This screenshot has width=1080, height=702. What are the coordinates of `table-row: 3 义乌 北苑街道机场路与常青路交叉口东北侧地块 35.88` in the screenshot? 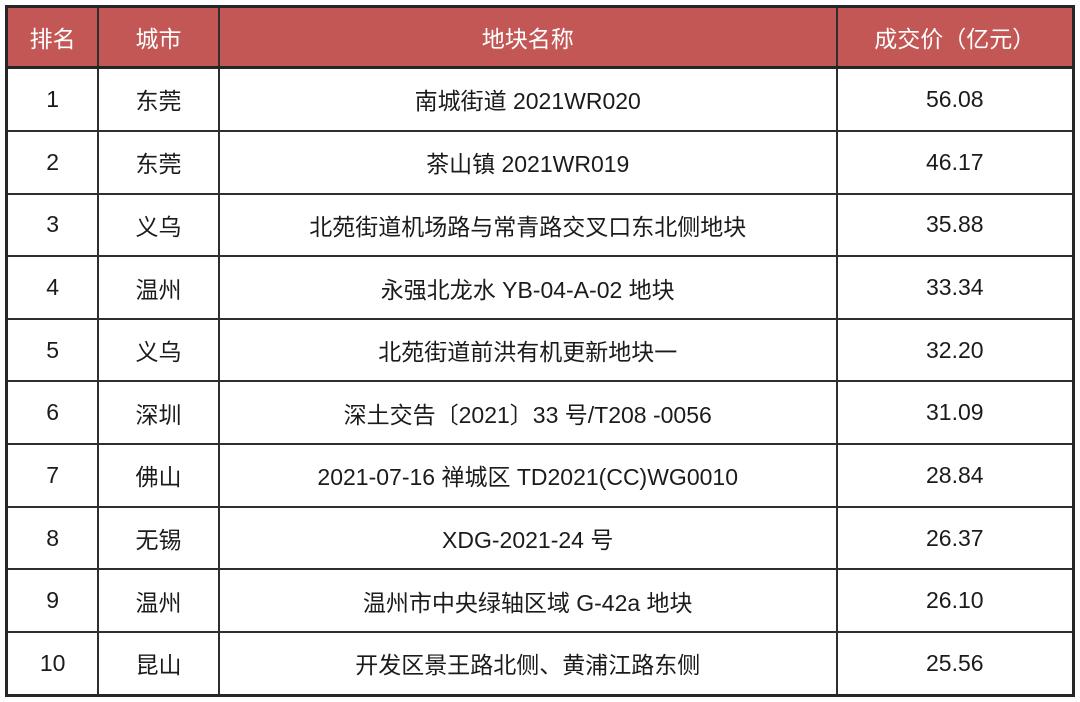 It's located at (540, 225).